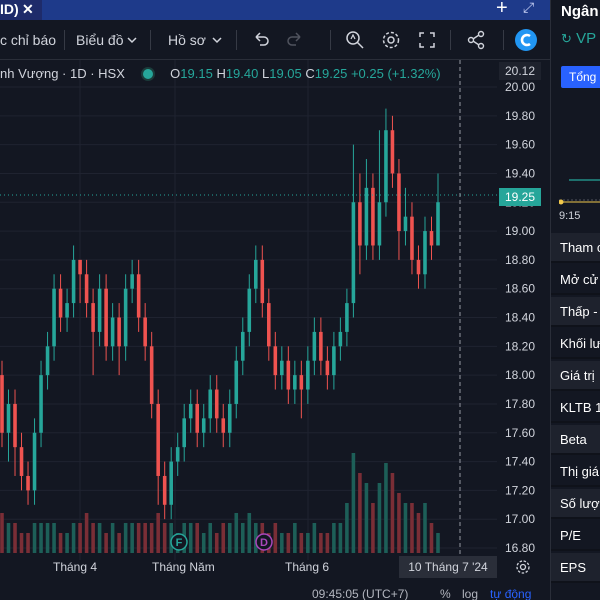  What do you see at coordinates (275, 591) in the screenshot?
I see `bottom-bar: 09:45:05 (UTC+7) % log tự động` at bounding box center [275, 591].